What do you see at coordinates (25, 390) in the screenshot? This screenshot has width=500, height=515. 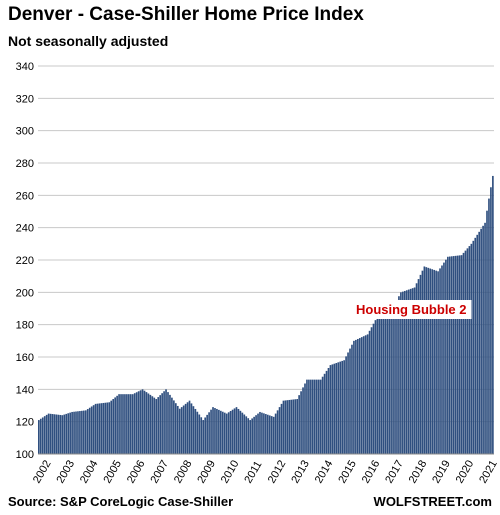 I see `y-tick-label: 140` at bounding box center [25, 390].